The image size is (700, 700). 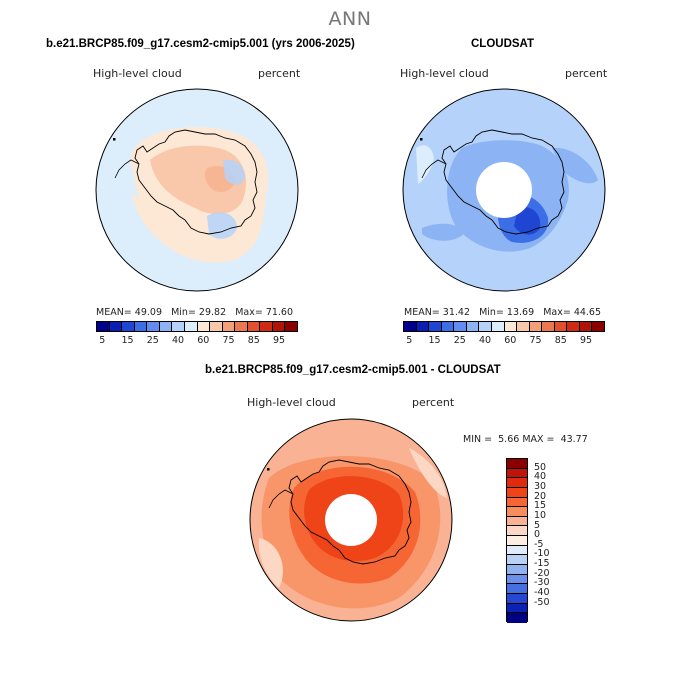 What do you see at coordinates (554, 540) in the screenshot?
I see `diff-colorbar-ticks: 50 40 30 20 15 10 5 0 -5 -10 -15 -20 -30 -40 -50` at bounding box center [554, 540].